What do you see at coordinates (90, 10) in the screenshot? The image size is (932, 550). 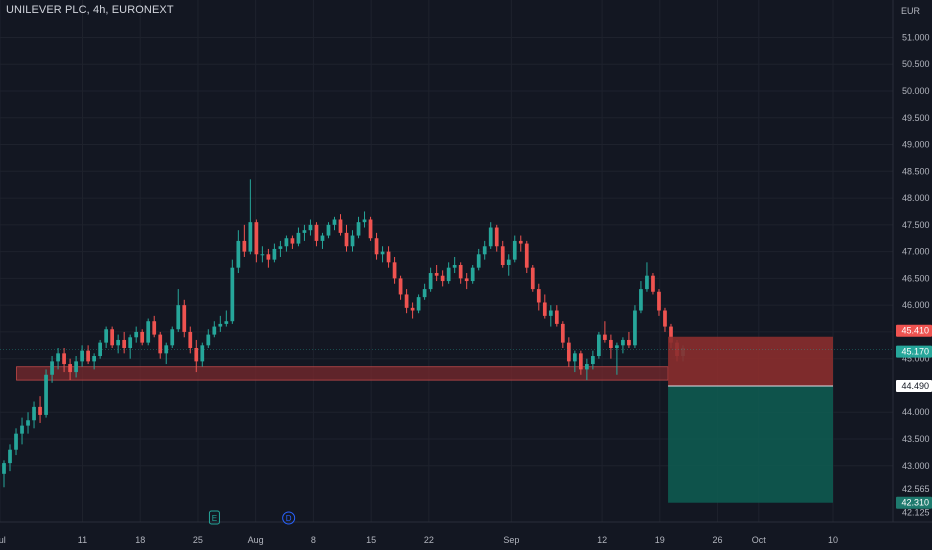 I see `symbol-title: UNILEVER PLC, 4h, EURONEXT` at bounding box center [90, 10].